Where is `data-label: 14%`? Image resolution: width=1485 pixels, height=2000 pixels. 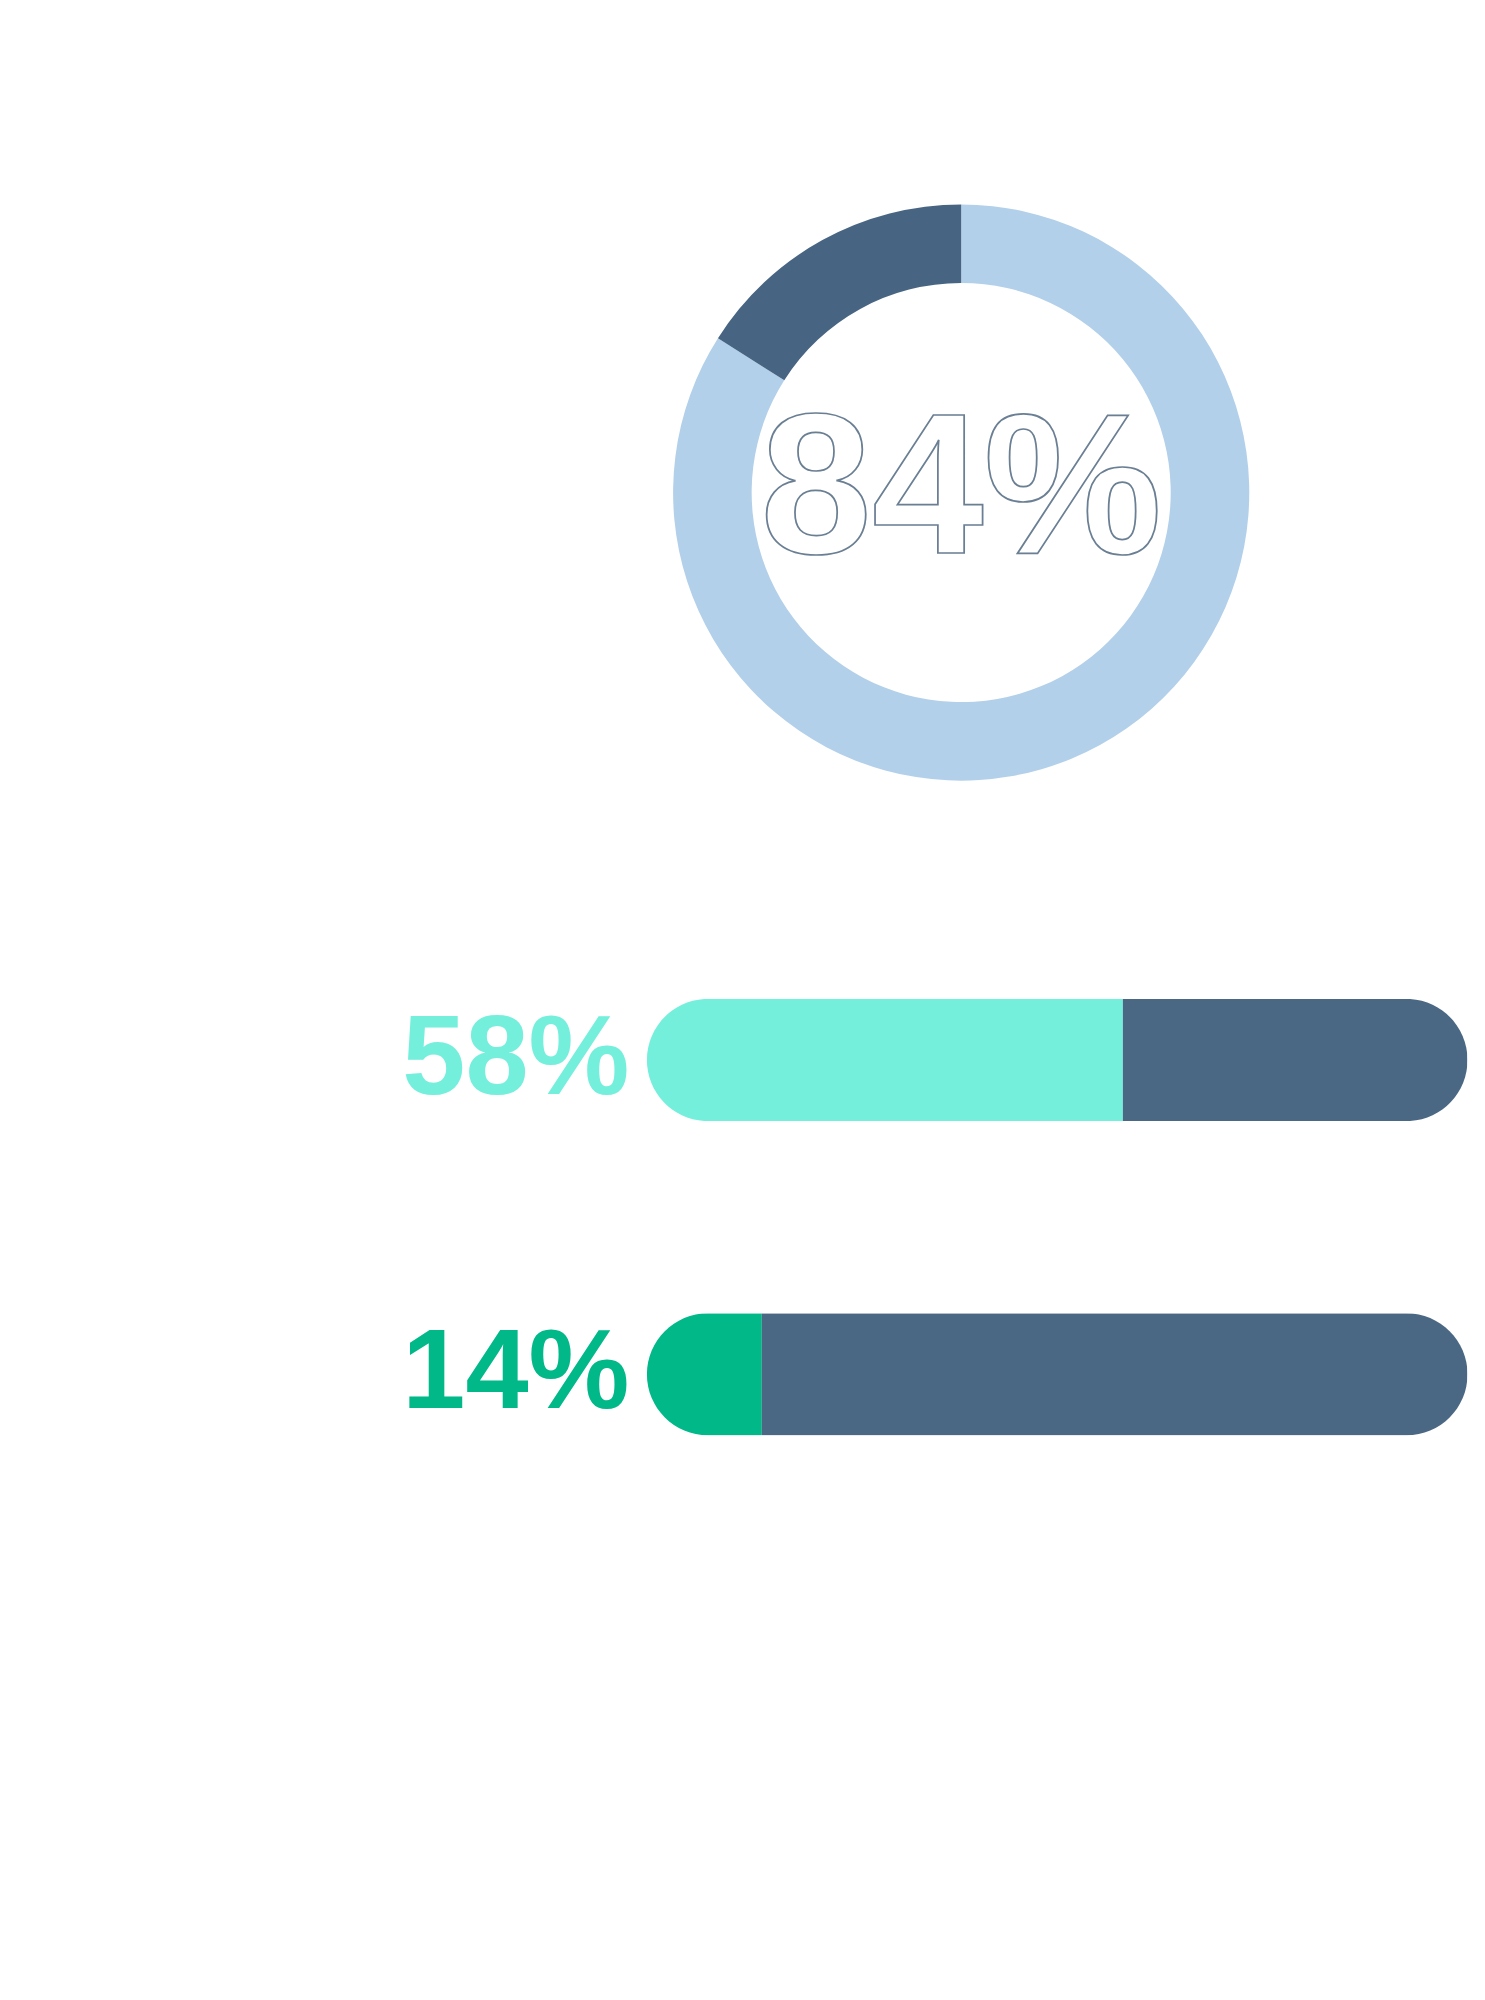
data-label: 14% is located at coordinates (516, 1369).